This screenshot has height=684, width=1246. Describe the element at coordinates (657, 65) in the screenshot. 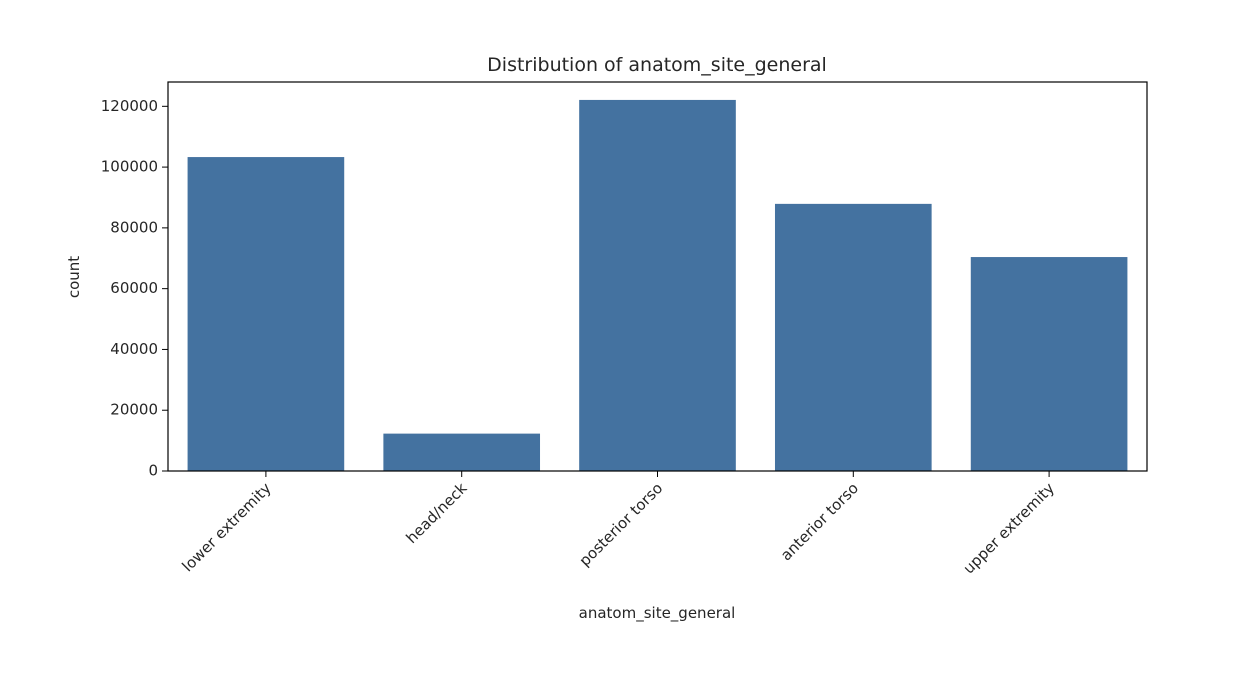

I see `chart-title: Distribution of anatom_site_general` at that location.